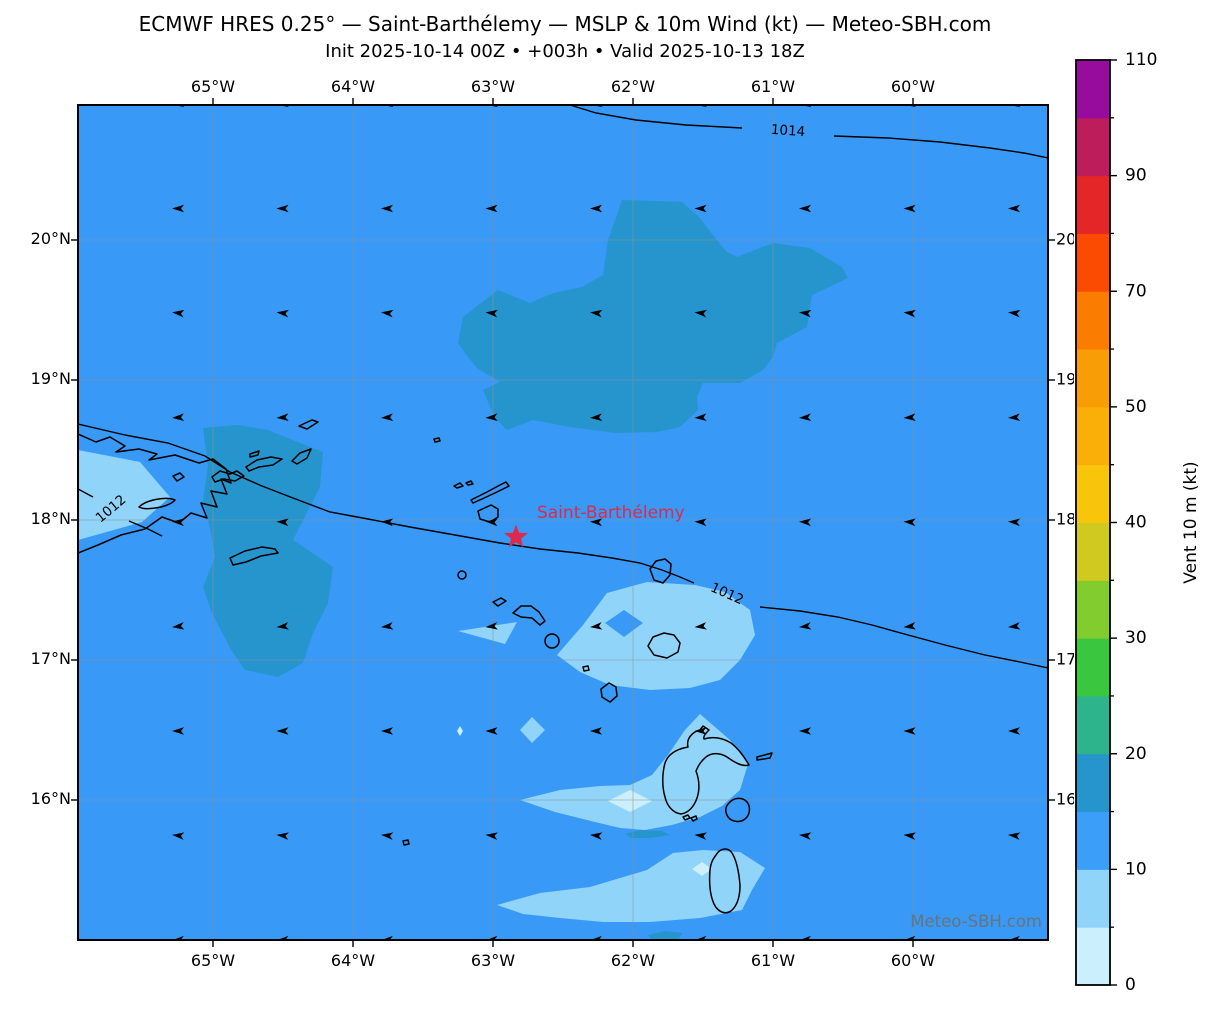 The height and width of the screenshot is (1012, 1215). Describe the element at coordinates (1076, 379) in the screenshot. I see `lat-tick-label-right: 19°N` at that location.